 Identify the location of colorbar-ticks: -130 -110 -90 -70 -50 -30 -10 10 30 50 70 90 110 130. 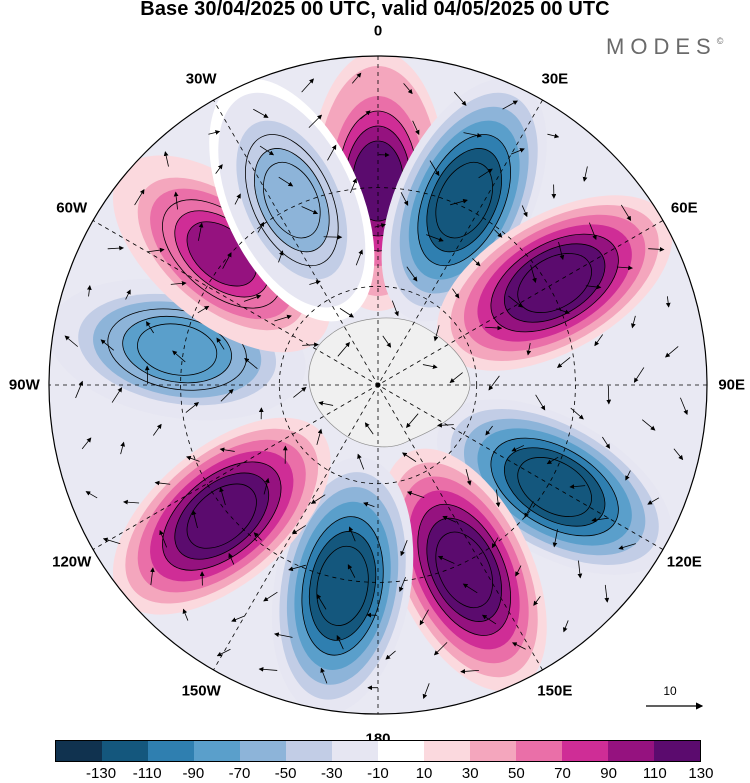
(375, 774).